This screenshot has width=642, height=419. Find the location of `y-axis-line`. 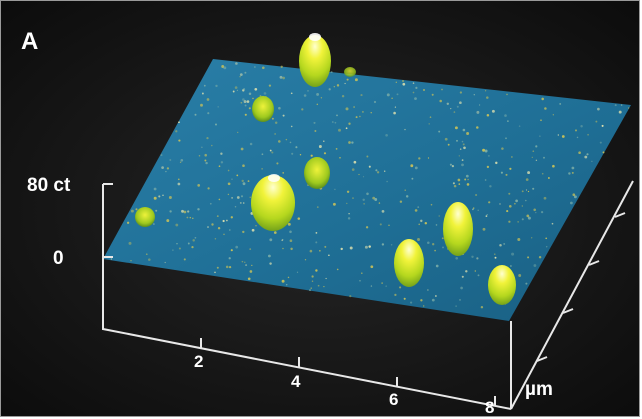

y-axis-line is located at coordinates (572, 295).